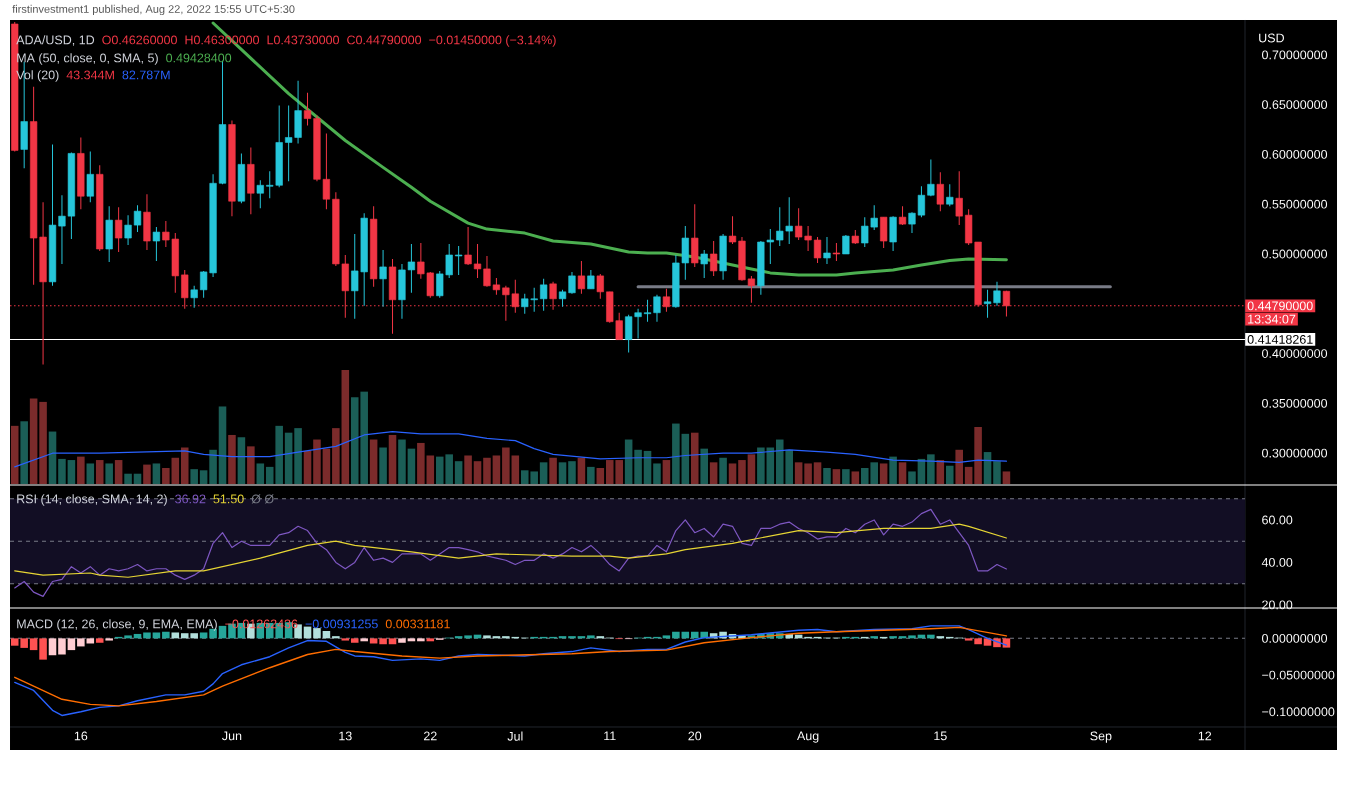 This screenshot has width=1346, height=786. Describe the element at coordinates (190, 499) in the screenshot. I see `annotation: 36.92` at that location.